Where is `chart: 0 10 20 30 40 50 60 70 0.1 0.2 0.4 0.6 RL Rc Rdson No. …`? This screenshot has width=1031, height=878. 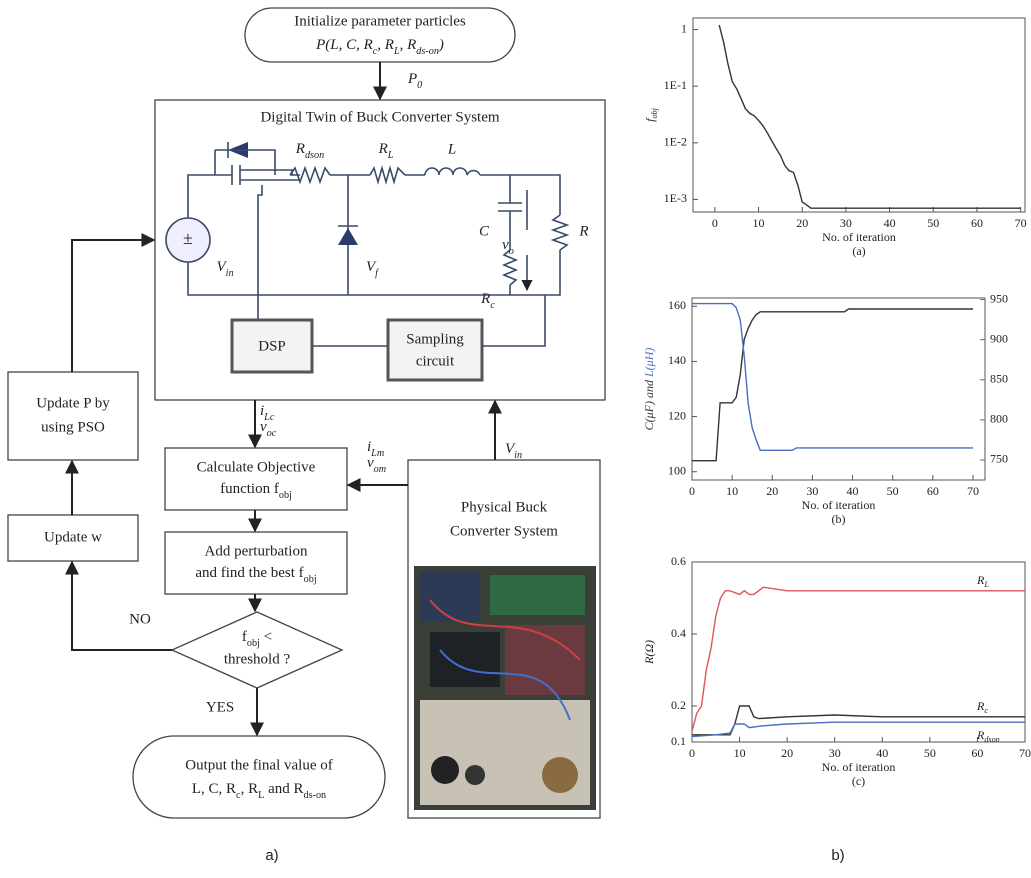 chart: 0 10 20 30 40 50 60 70 0.1 0.2 0.4 0.6 RL Rc Rdson No. … is located at coordinates (836, 671).